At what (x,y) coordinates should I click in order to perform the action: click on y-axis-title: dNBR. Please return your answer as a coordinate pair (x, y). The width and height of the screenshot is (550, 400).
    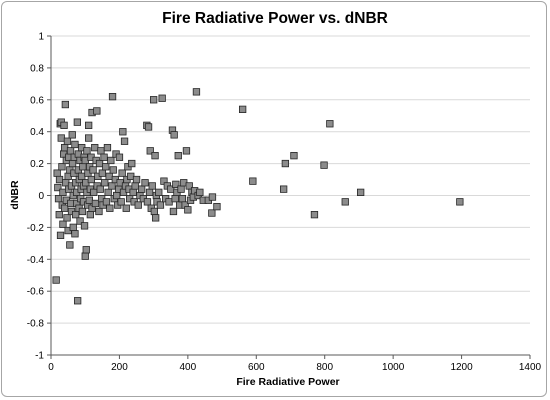
    Looking at the image, I should click on (15, 195).